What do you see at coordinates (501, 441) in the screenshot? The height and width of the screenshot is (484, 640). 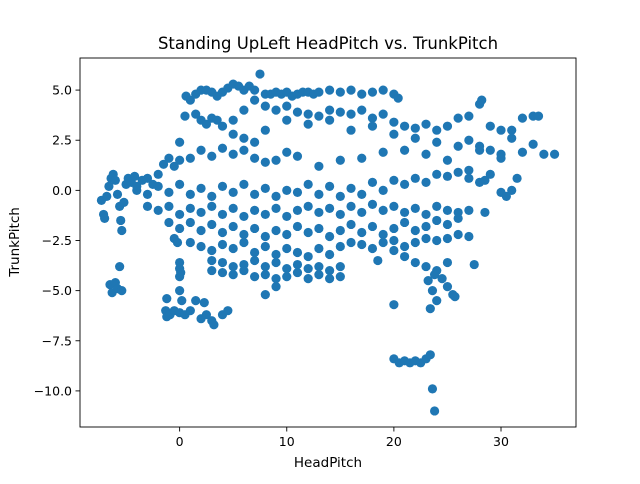 I see `x-tick-label: 30` at bounding box center [501, 441].